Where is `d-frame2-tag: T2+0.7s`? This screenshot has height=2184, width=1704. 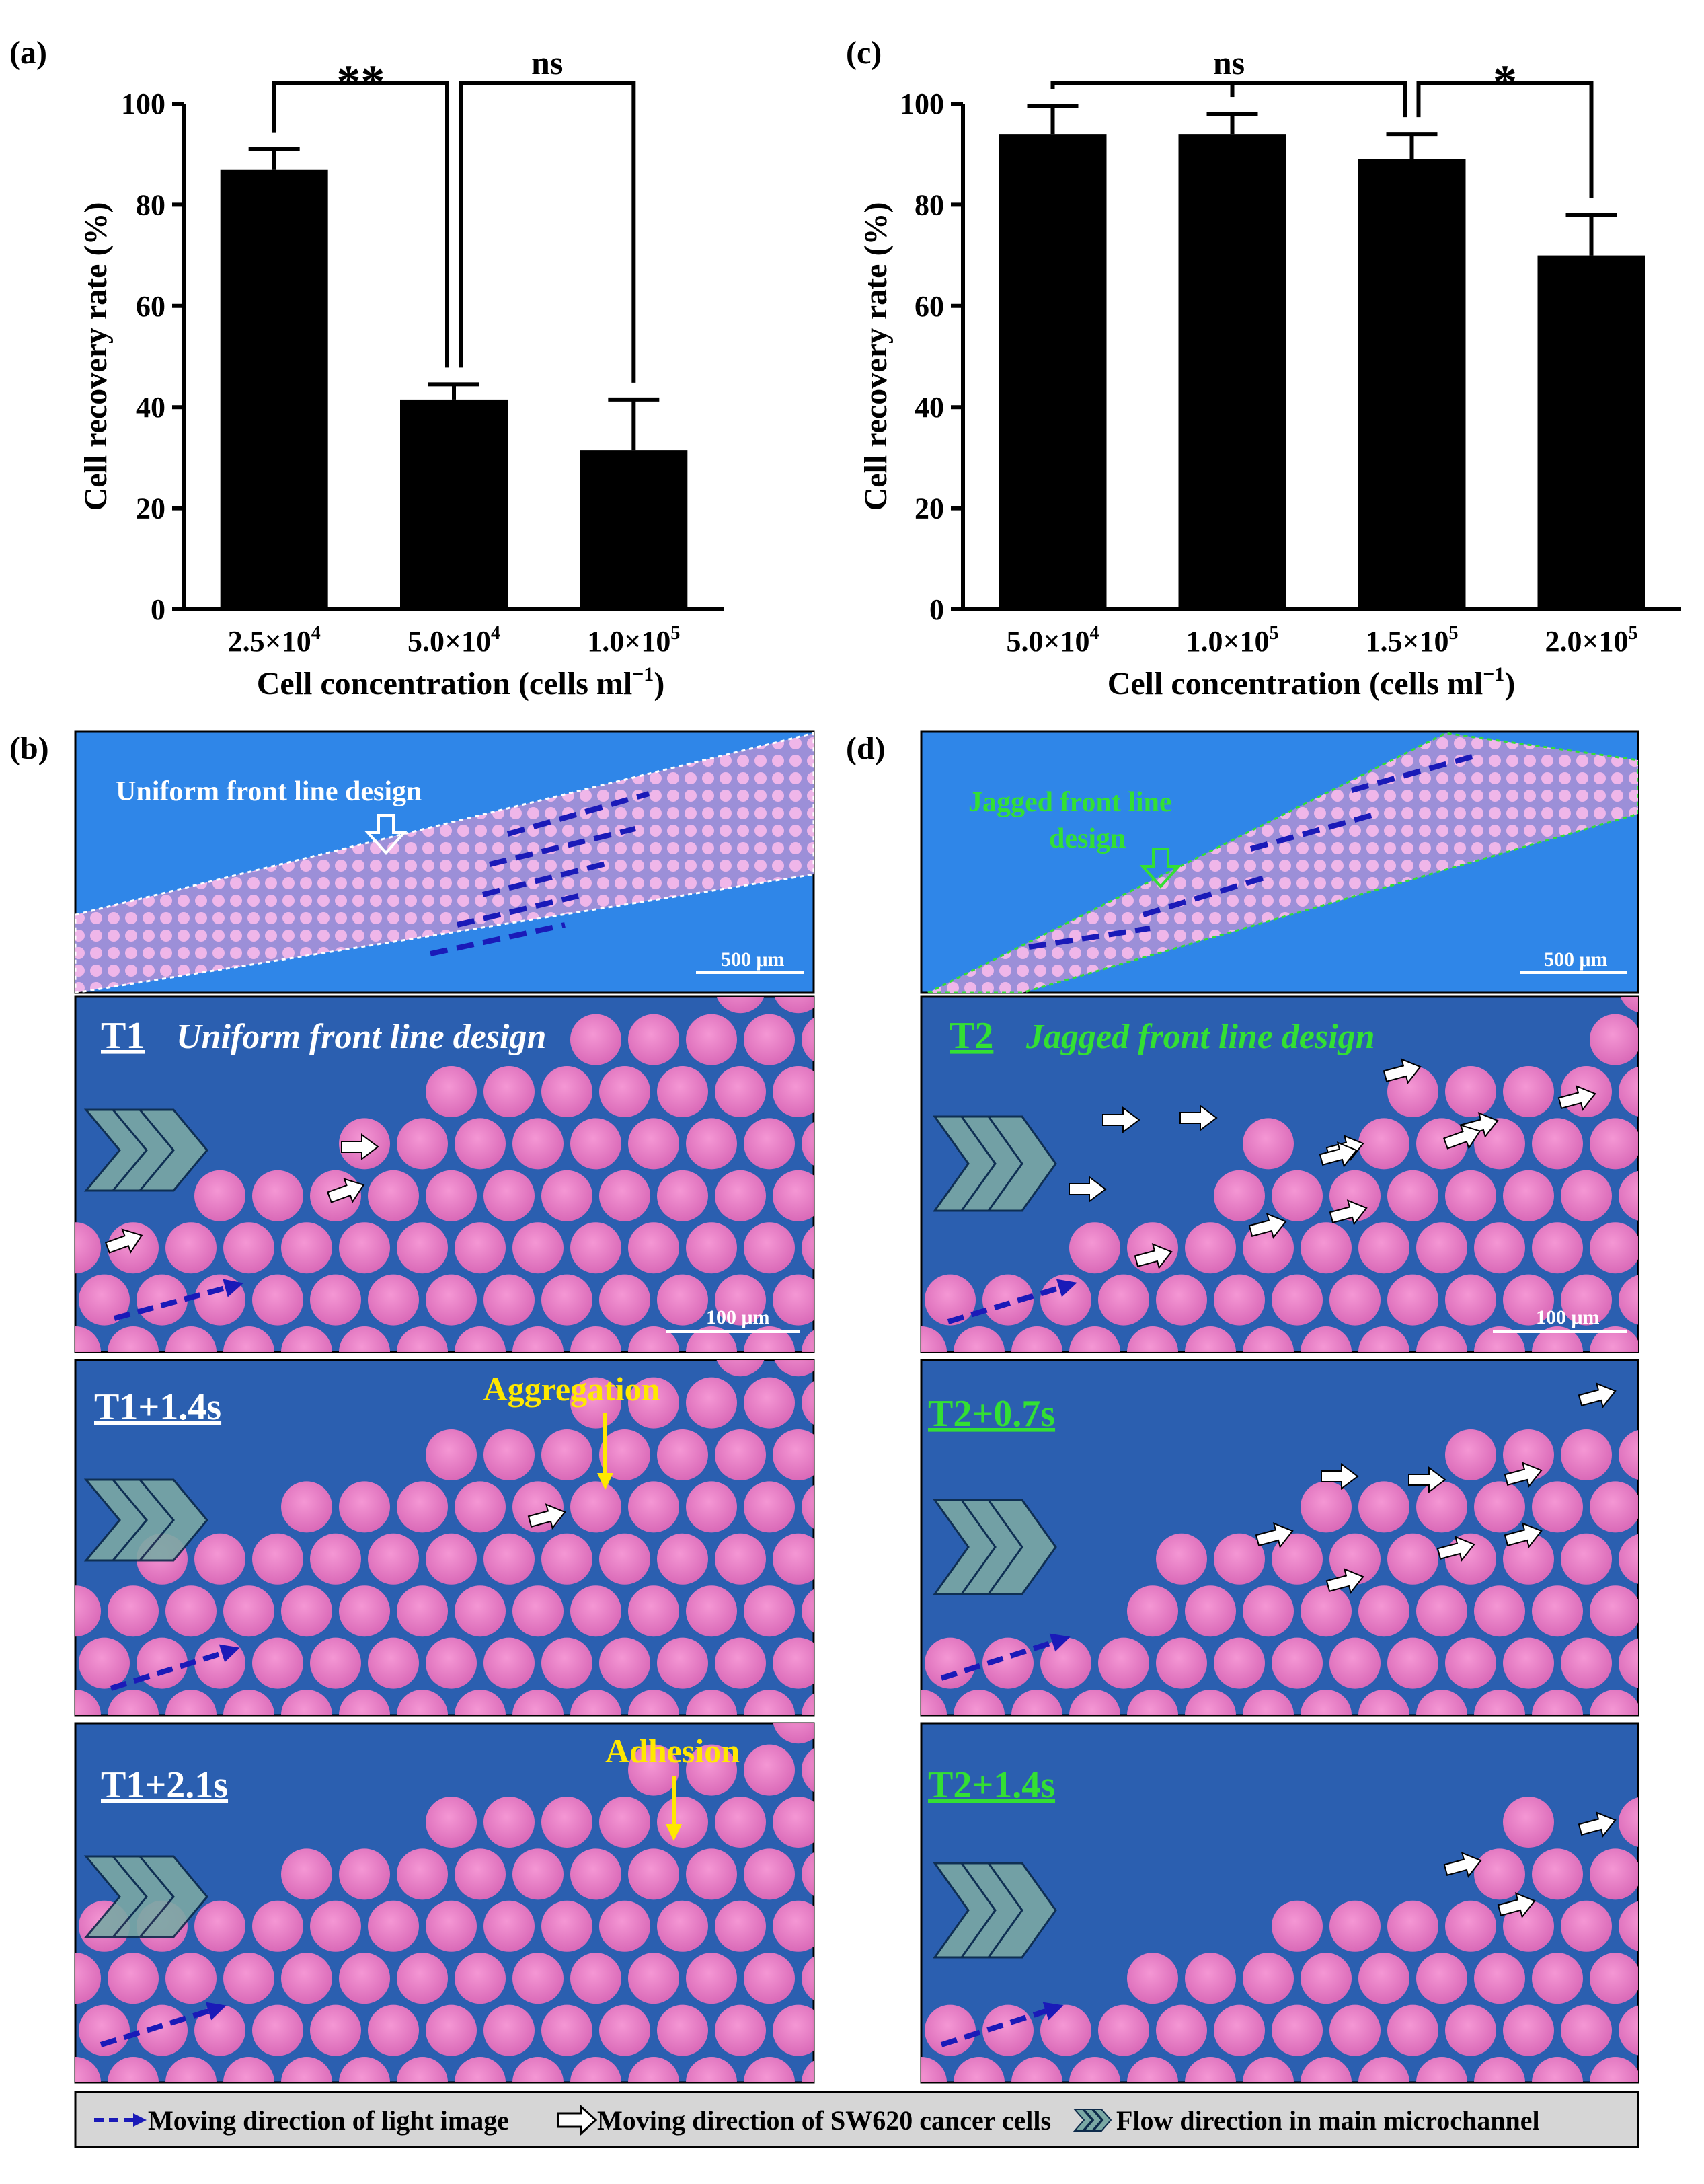 d-frame2-tag: T2+0.7s is located at coordinates (991, 1414).